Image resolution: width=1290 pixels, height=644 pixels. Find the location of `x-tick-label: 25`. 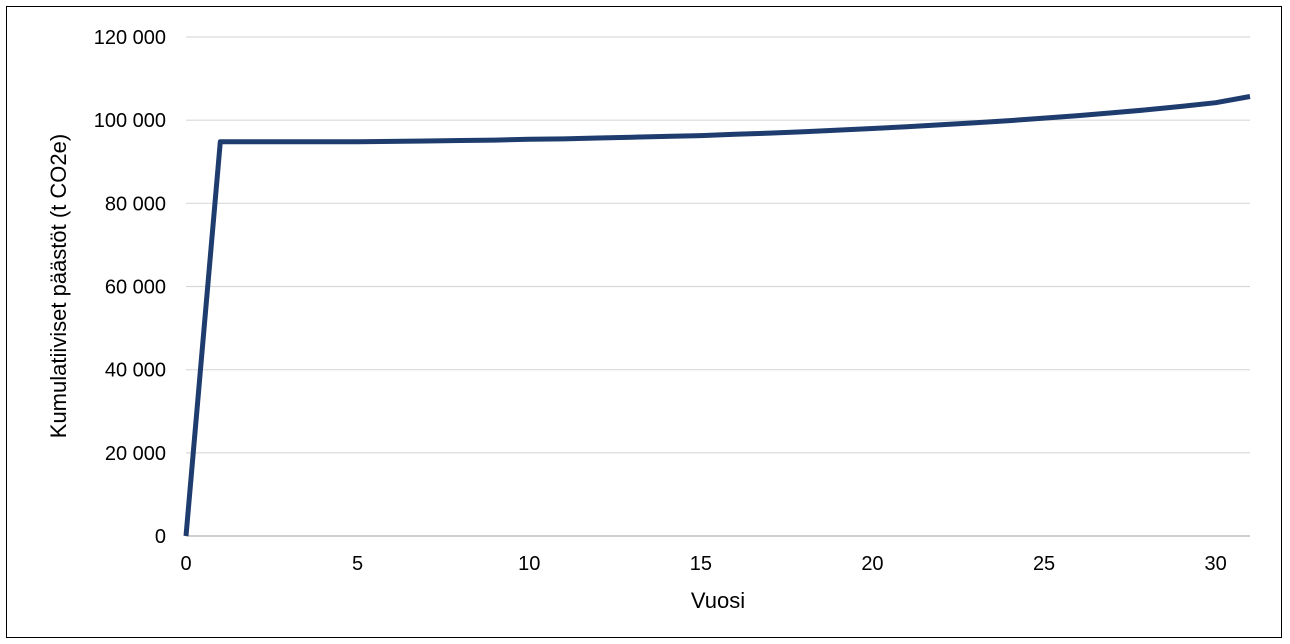

x-tick-label: 25 is located at coordinates (1044, 564).